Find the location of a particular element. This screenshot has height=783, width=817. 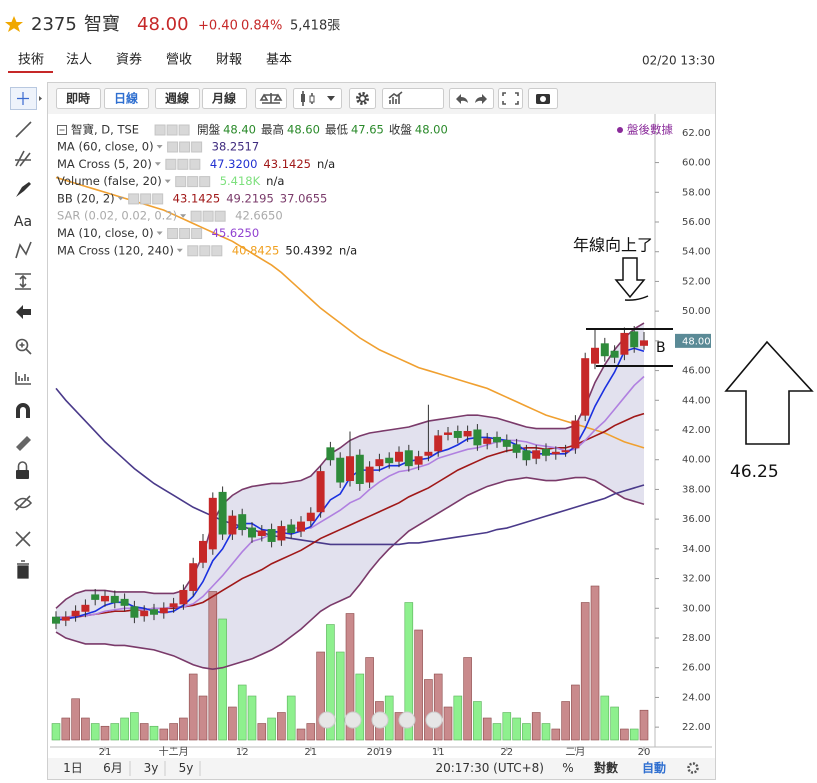

stock-name: 智寶 is located at coordinates (102, 24).